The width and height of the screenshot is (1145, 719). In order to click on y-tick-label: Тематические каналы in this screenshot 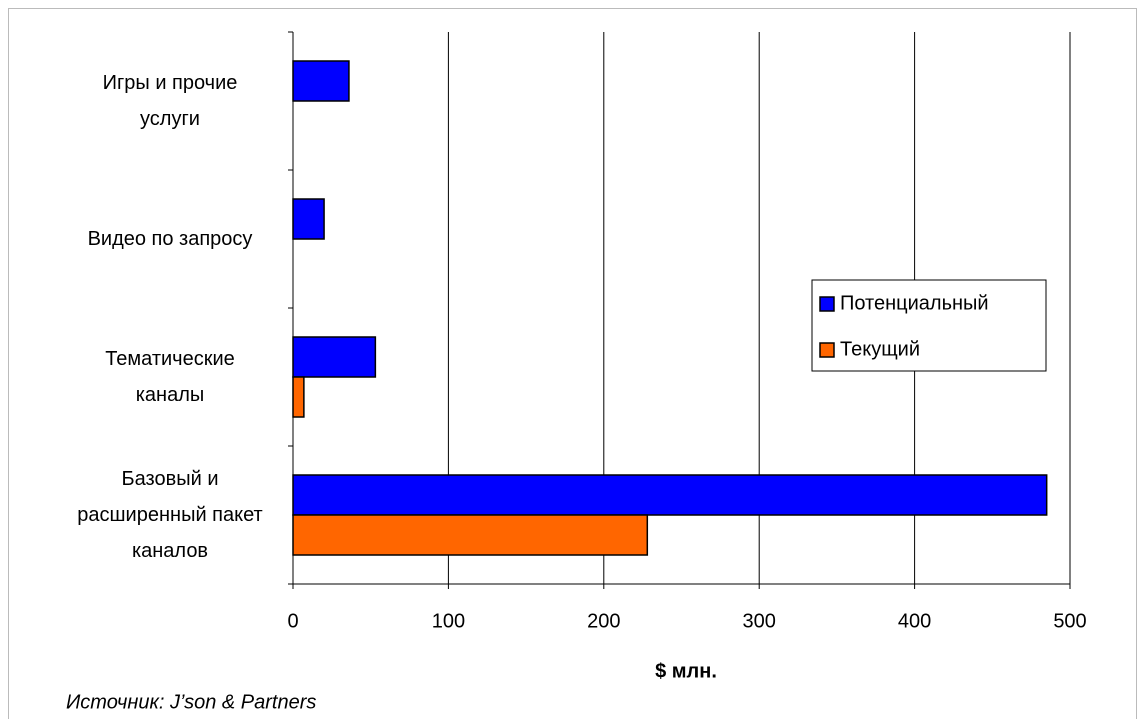, I will do `click(170, 377)`.